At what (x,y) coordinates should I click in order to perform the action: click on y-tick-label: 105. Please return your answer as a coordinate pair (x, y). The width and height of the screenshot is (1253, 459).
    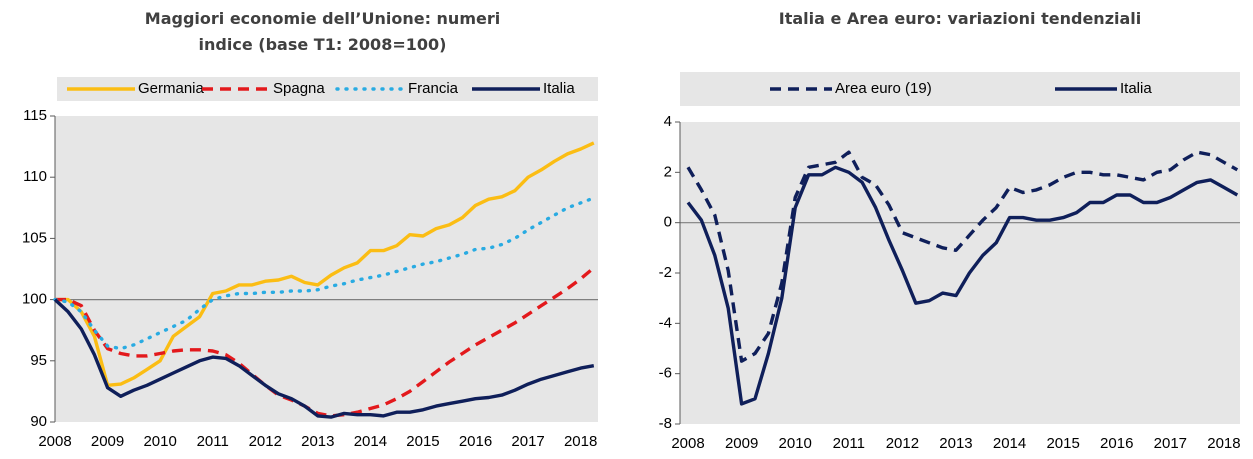
    Looking at the image, I should click on (34, 237).